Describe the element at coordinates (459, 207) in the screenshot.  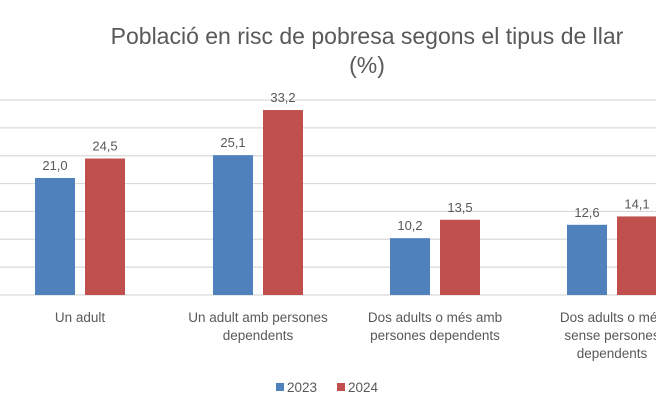
I see `data-label: 13,5` at that location.